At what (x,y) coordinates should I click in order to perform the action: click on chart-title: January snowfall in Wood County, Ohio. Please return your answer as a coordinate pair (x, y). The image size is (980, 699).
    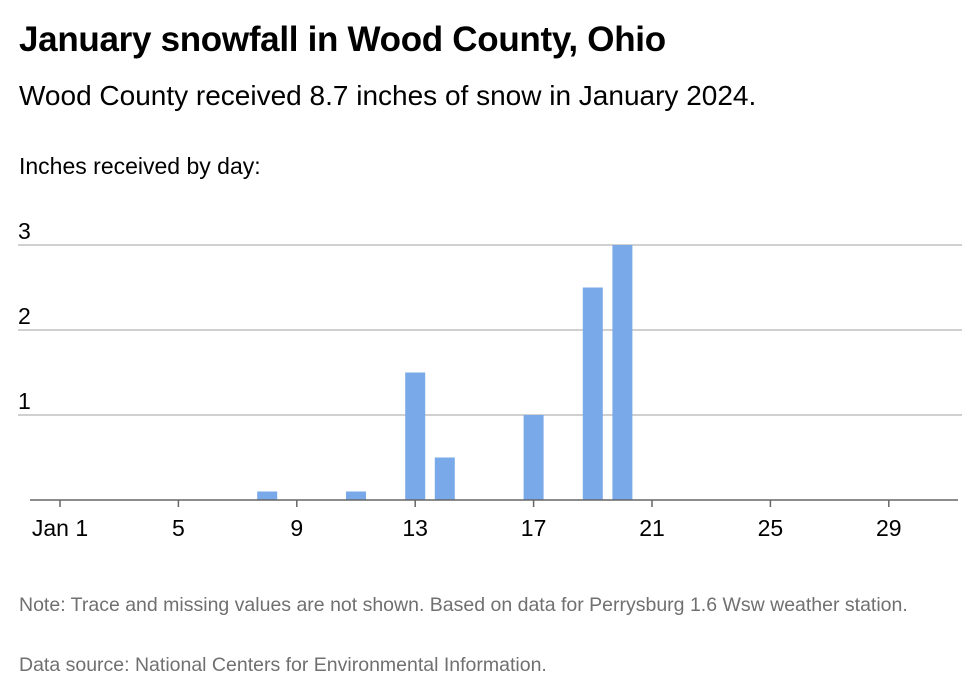
    Looking at the image, I should click on (342, 39).